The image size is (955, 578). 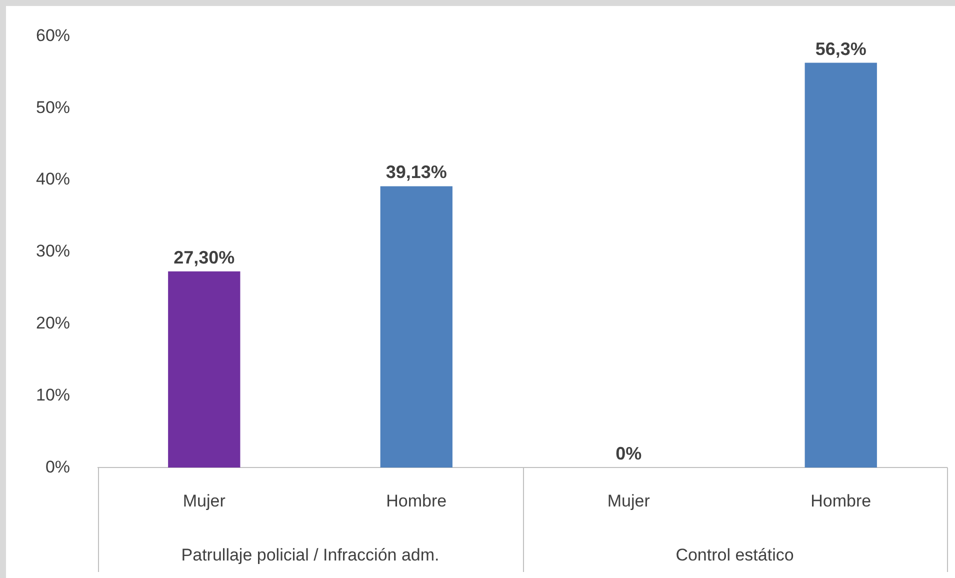 I want to click on text: Patrullaje policial / Infracción adm., so click(x=310, y=555).